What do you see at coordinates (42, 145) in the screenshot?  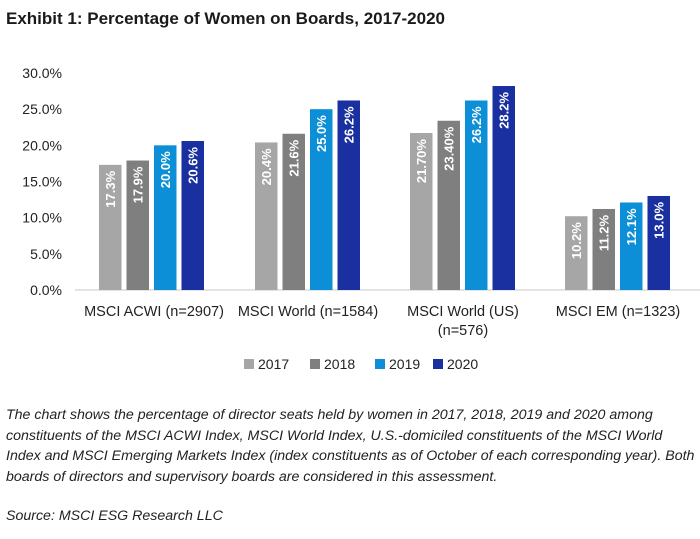 I see `y-tick-label: 20.0%` at bounding box center [42, 145].